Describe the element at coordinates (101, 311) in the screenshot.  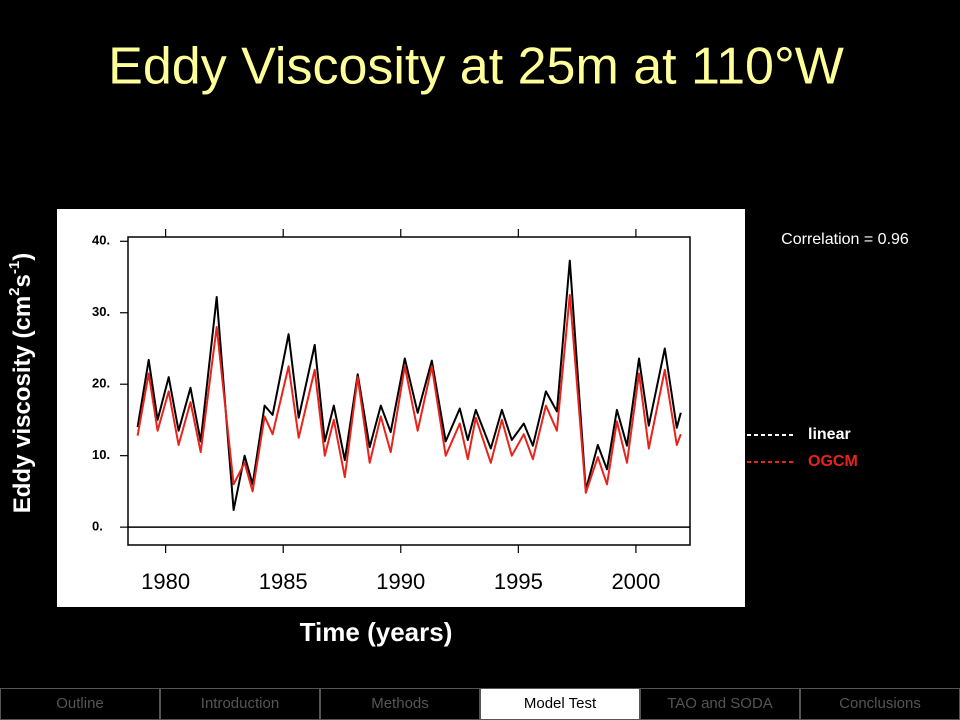
I see `y-tick-label: 30.` at that location.